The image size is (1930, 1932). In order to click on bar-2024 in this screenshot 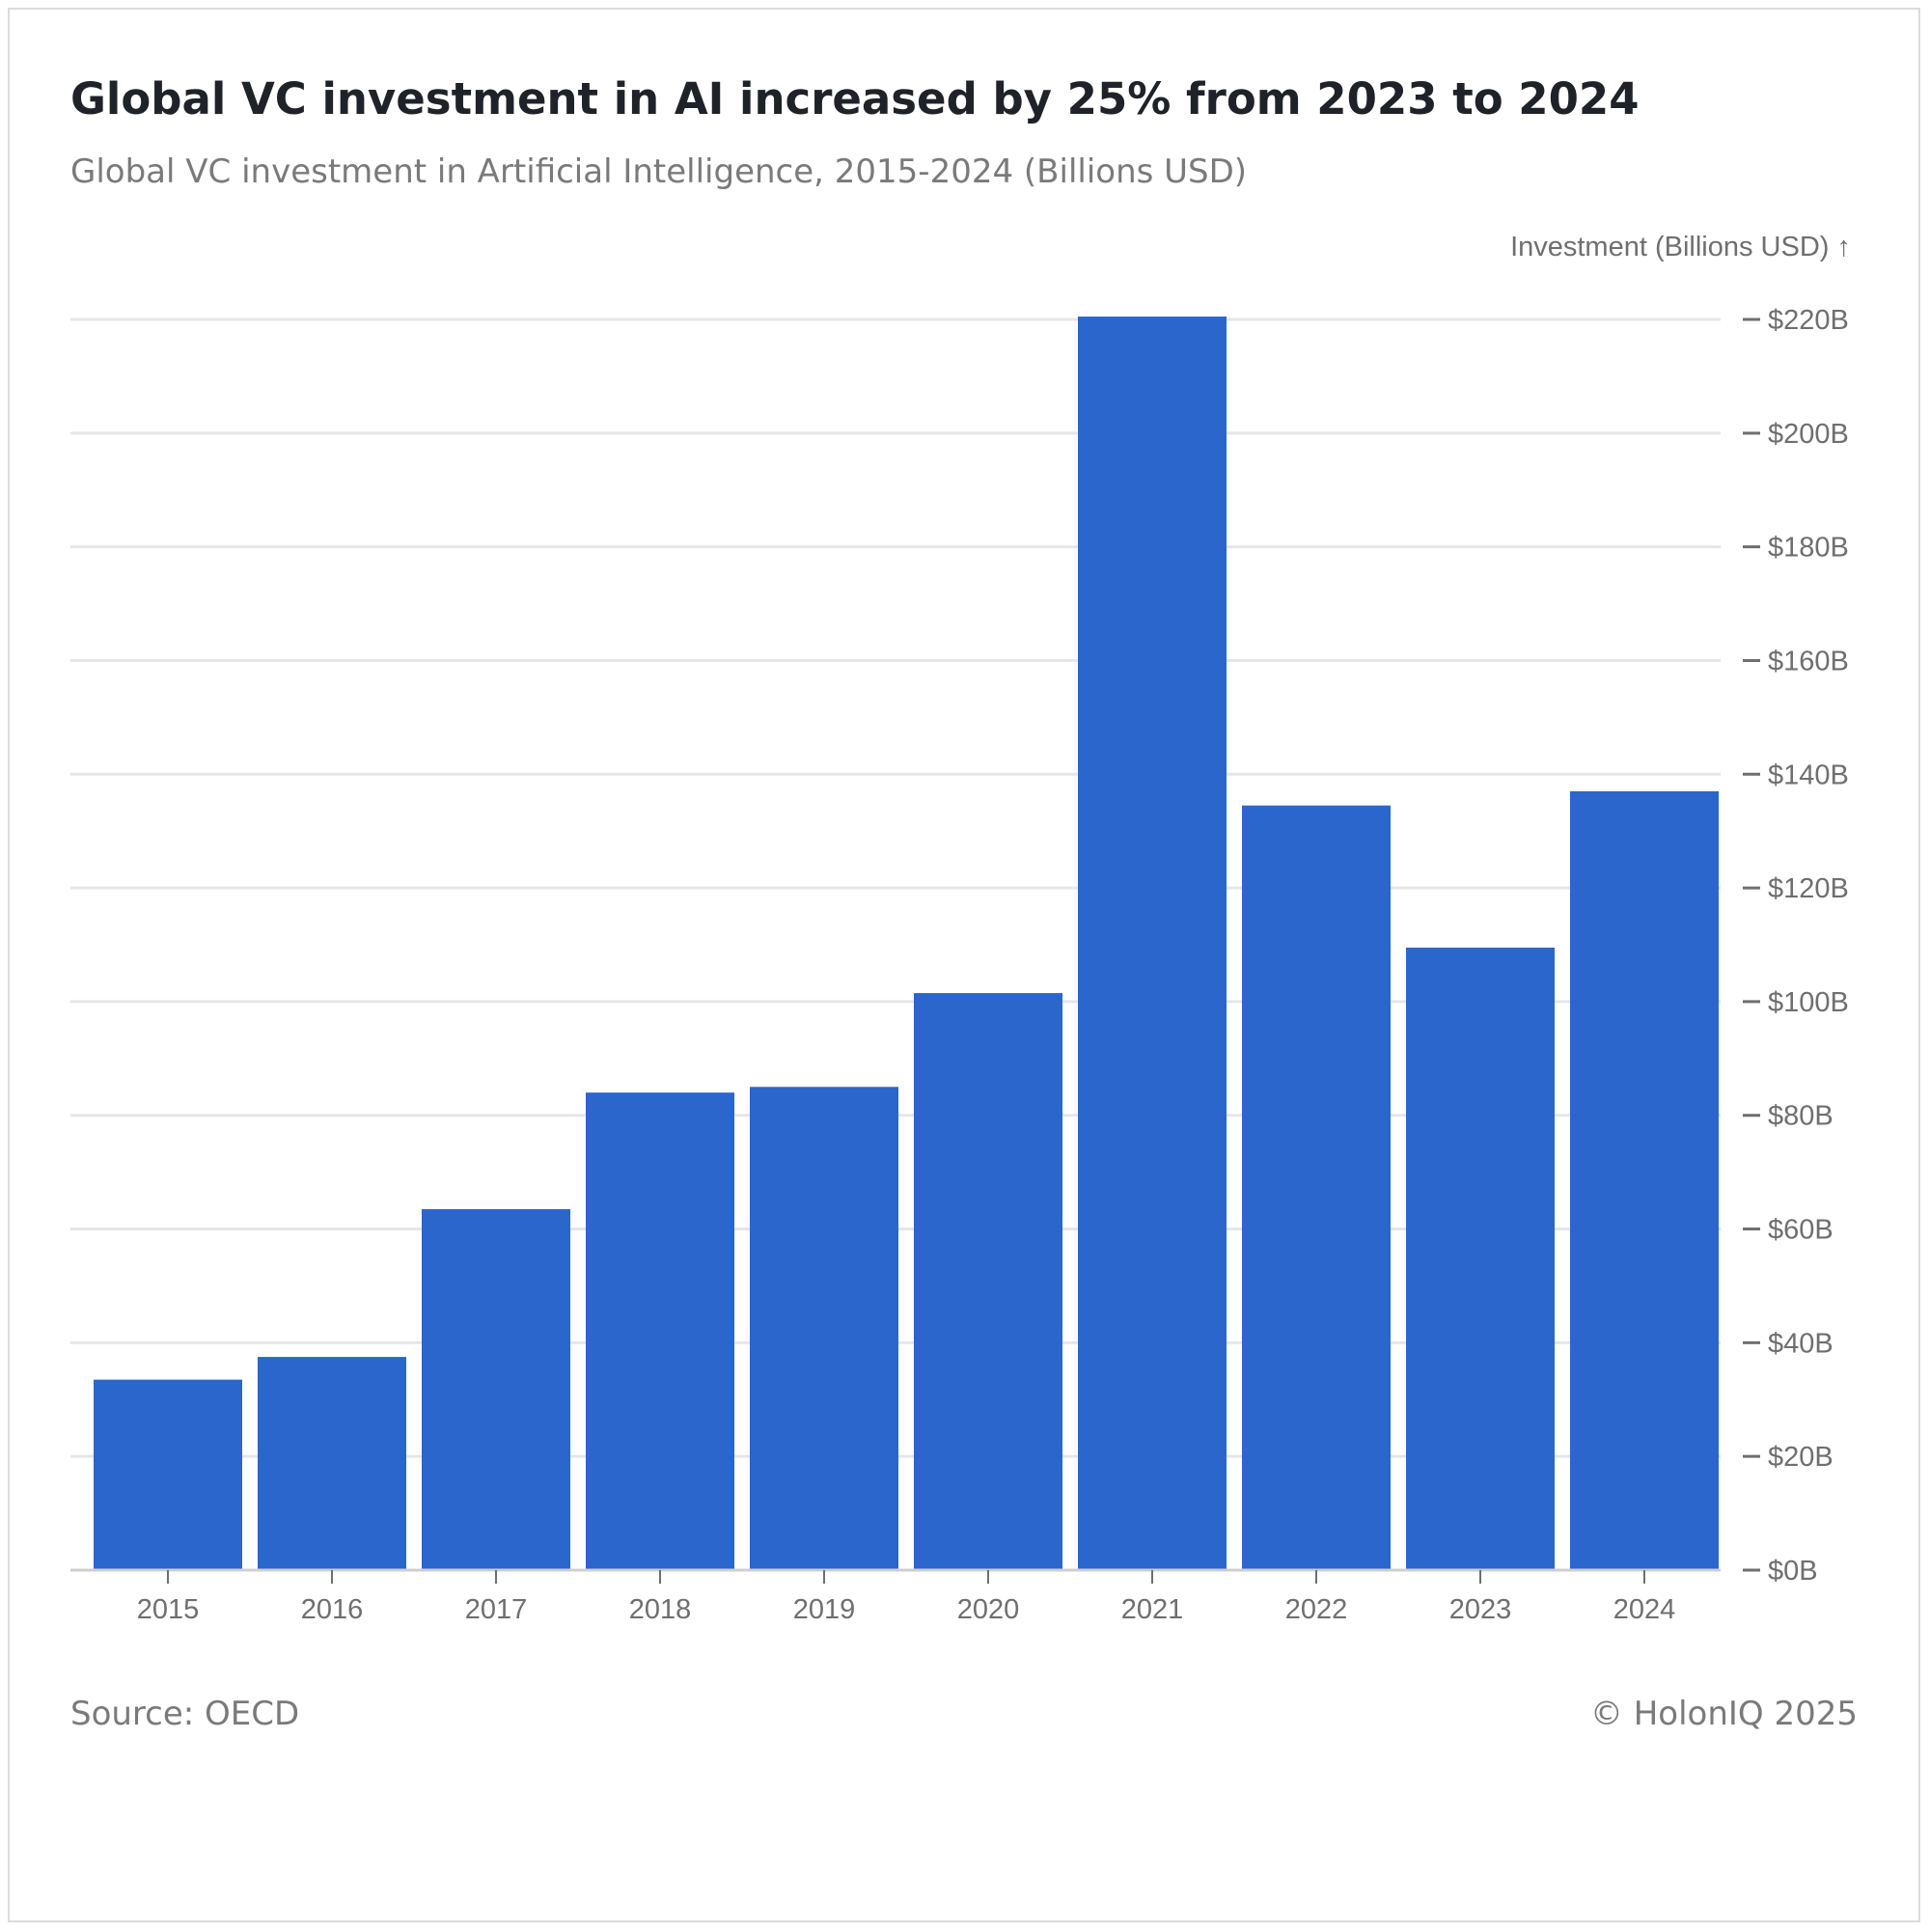, I will do `click(1644, 1180)`.